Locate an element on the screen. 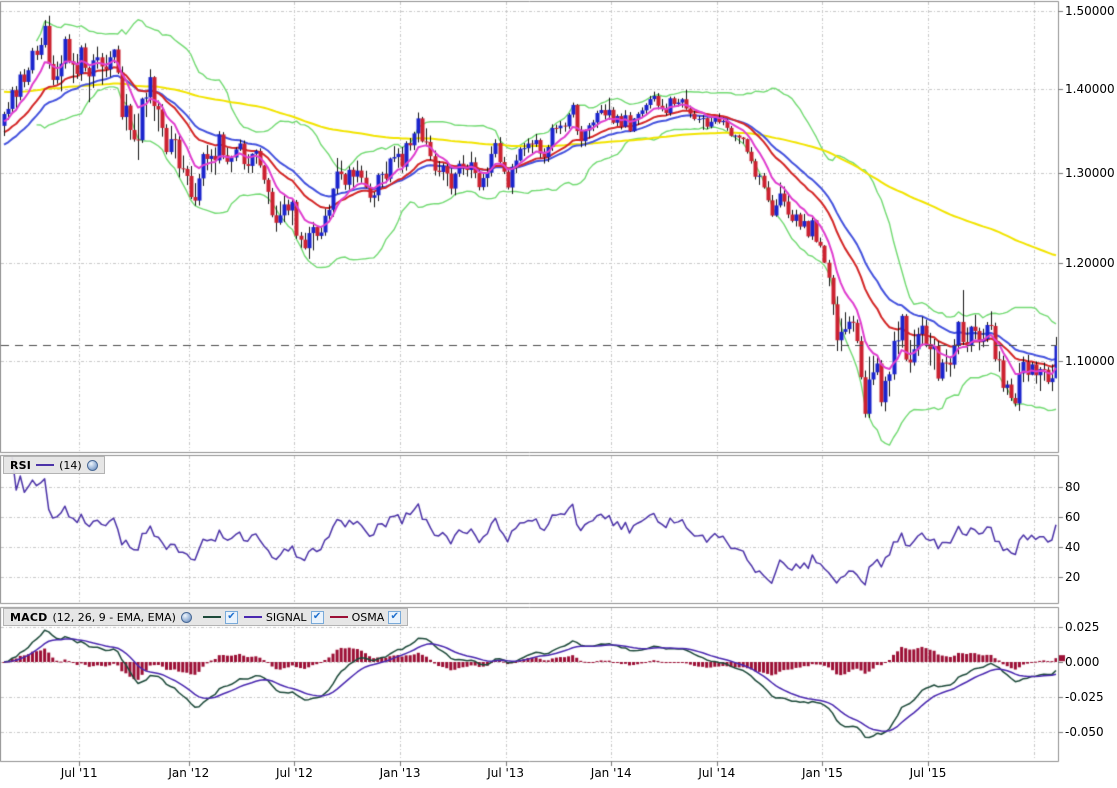 This screenshot has width=1117, height=788. rsi-title: RSI is located at coordinates (21, 465).